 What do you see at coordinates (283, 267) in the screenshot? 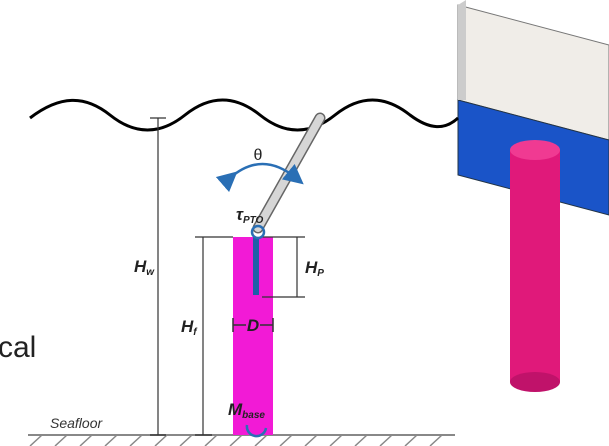
I see `hp-dimension` at bounding box center [283, 267].